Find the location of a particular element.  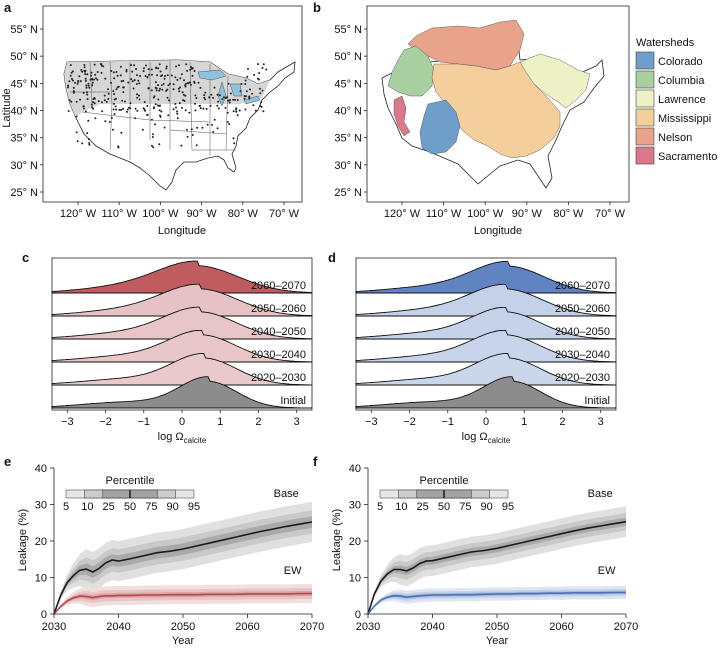

legend-label: Columbia is located at coordinates (681, 81).